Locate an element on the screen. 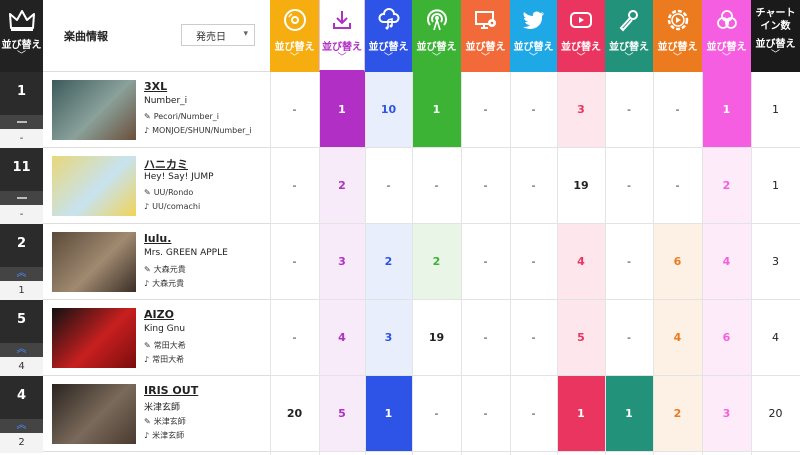  chevron-up-icon: ︽ is located at coordinates (21, 349).